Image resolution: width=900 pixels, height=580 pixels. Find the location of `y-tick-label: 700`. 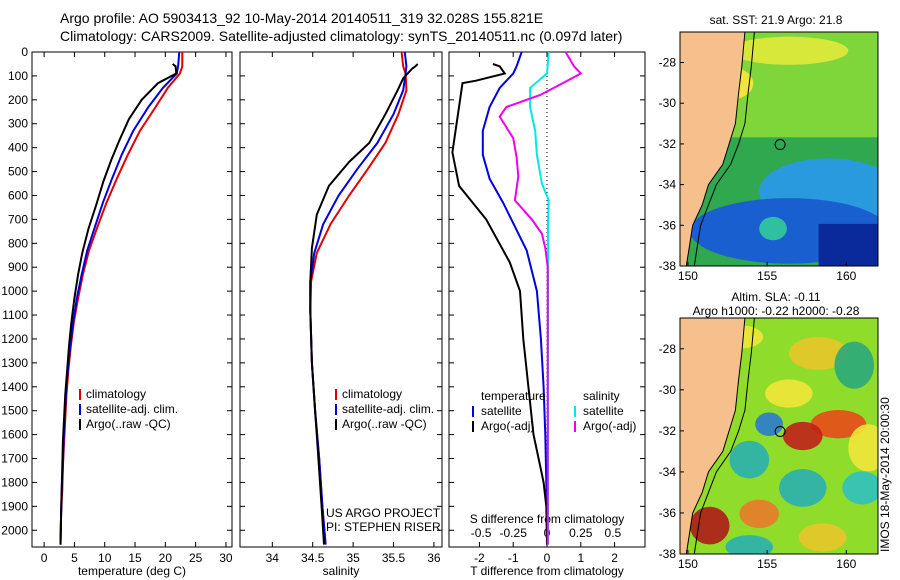

y-tick-label: 700 is located at coordinates (18, 219).